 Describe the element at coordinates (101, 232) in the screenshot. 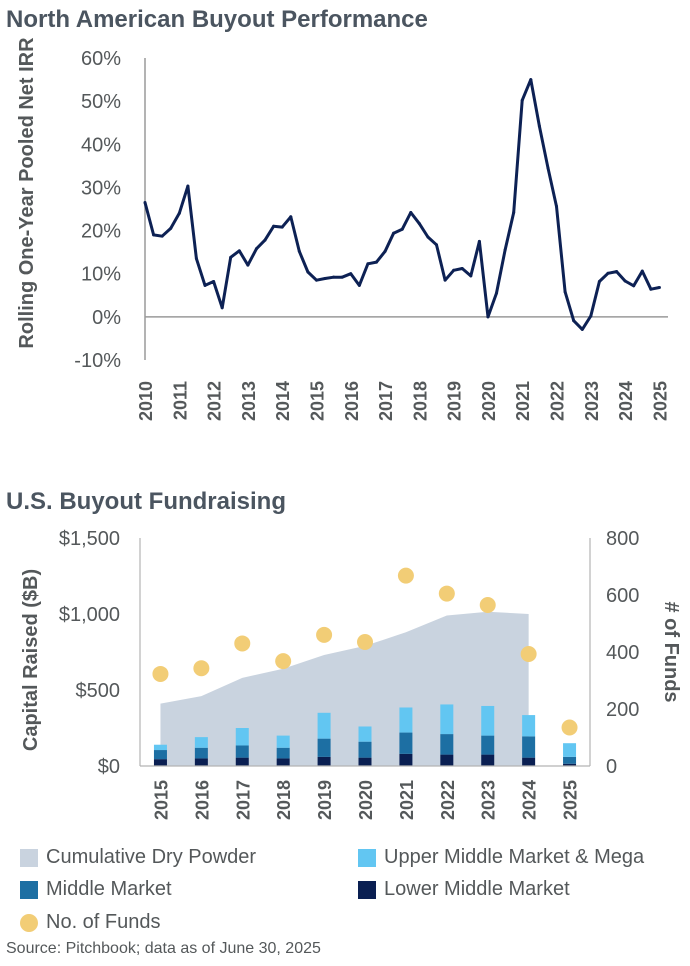

I see `y-tick-label: 20%` at that location.